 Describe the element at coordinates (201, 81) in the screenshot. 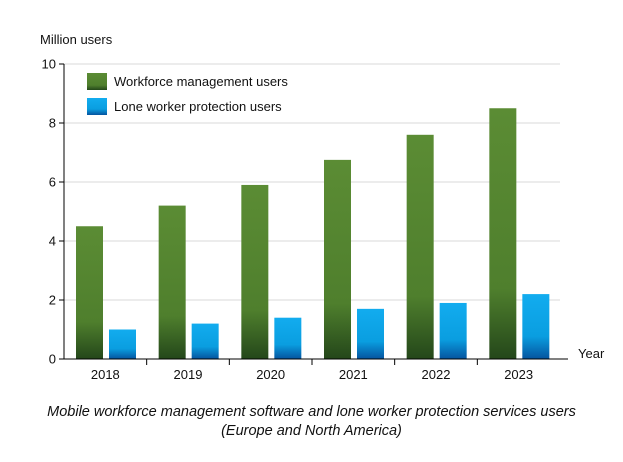

I see `legend-label-workforce: Workforce management users` at that location.